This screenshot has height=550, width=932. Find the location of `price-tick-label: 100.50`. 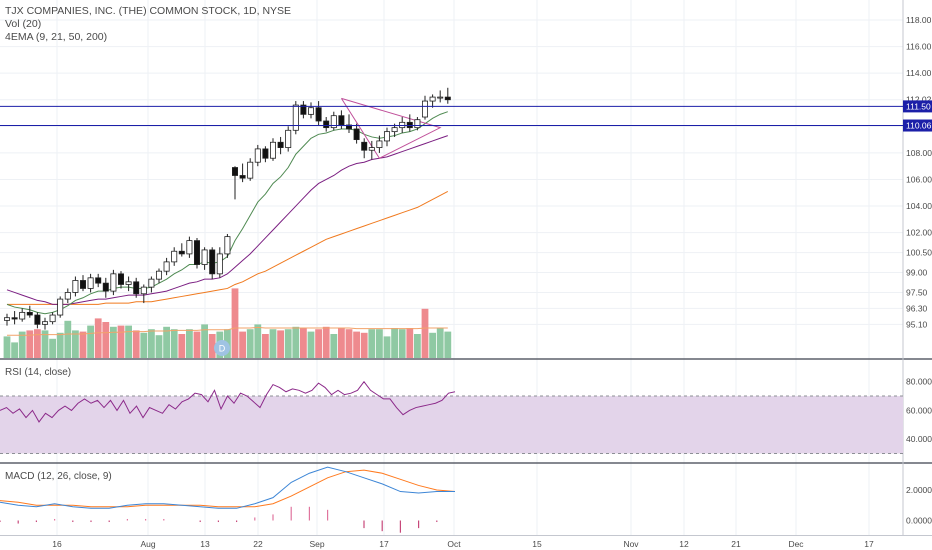

price-tick-label: 100.50 is located at coordinates (919, 253).